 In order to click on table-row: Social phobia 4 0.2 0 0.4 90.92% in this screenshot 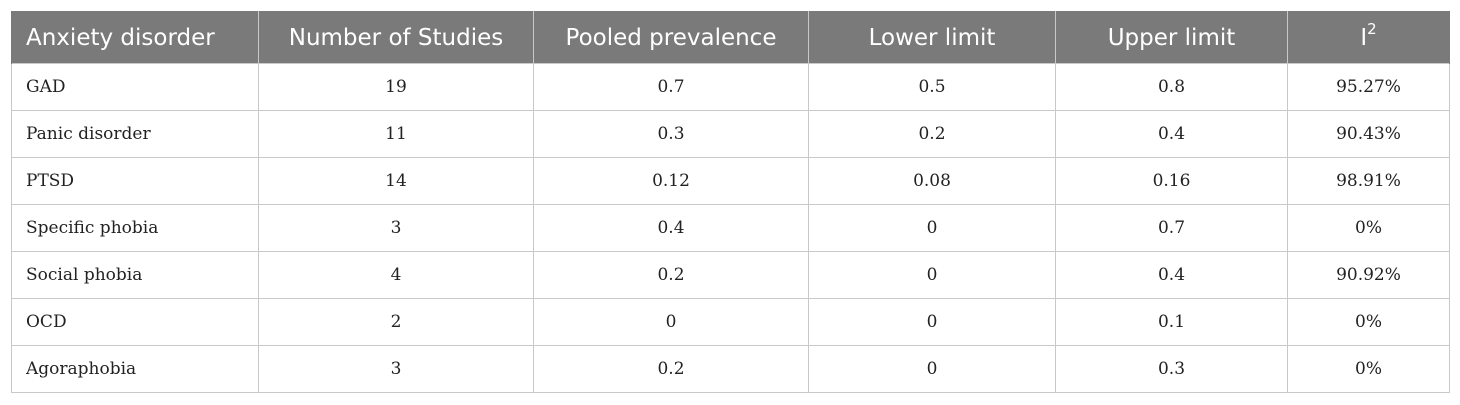, I will do `click(730, 275)`.